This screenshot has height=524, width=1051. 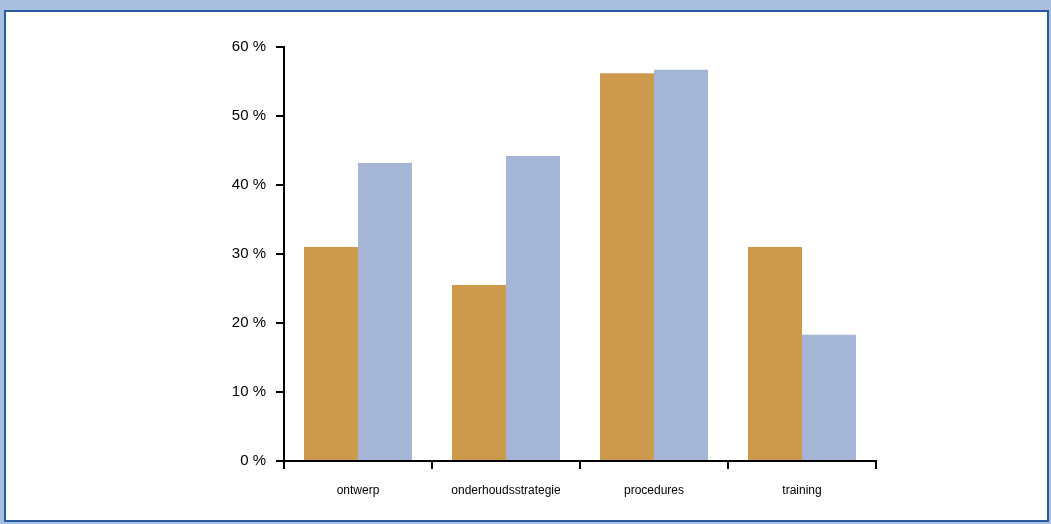 What do you see at coordinates (248, 46) in the screenshot?
I see `y-tick-label: 60 %` at bounding box center [248, 46].